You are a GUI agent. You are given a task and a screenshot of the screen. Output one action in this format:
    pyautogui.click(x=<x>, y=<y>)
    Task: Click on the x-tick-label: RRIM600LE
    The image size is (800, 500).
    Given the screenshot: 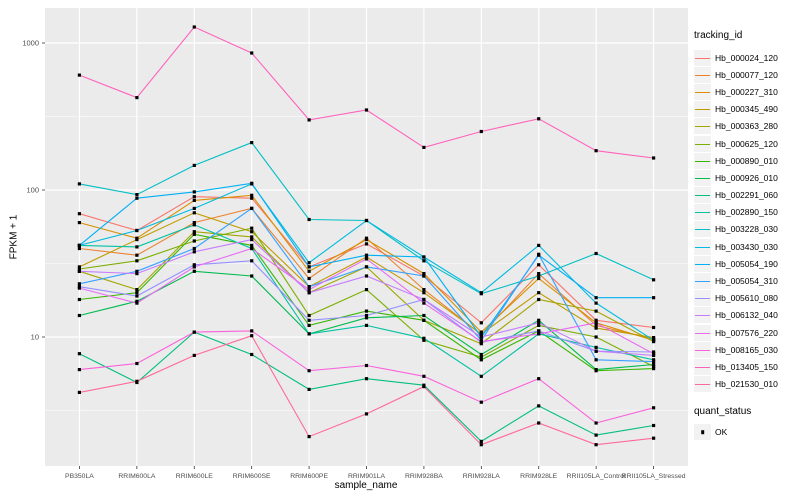 What is the action you would take?
    pyautogui.click(x=194, y=476)
    